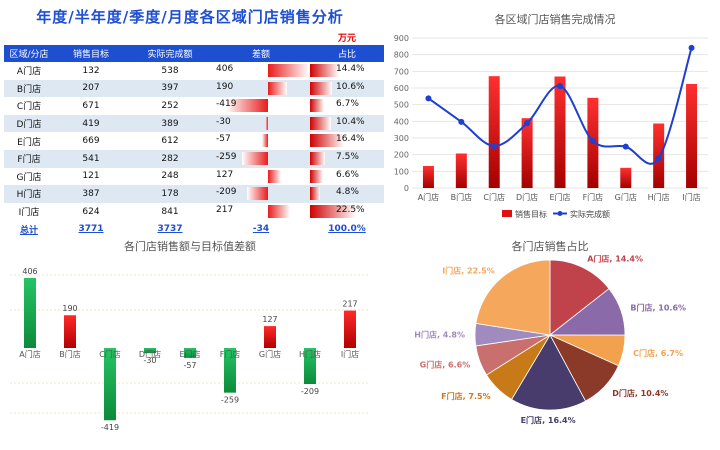 The height and width of the screenshot is (450, 720). Describe the element at coordinates (593, 197) in the screenshot. I see `x-tick-label: F门店` at that location.